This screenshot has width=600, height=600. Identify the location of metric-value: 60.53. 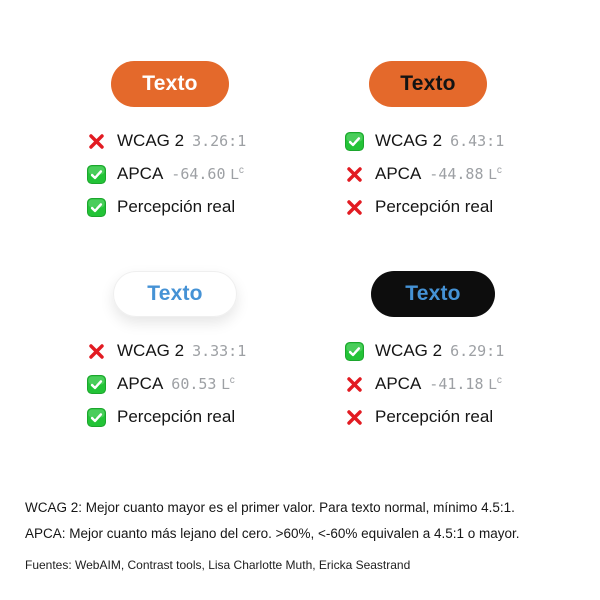
(194, 384).